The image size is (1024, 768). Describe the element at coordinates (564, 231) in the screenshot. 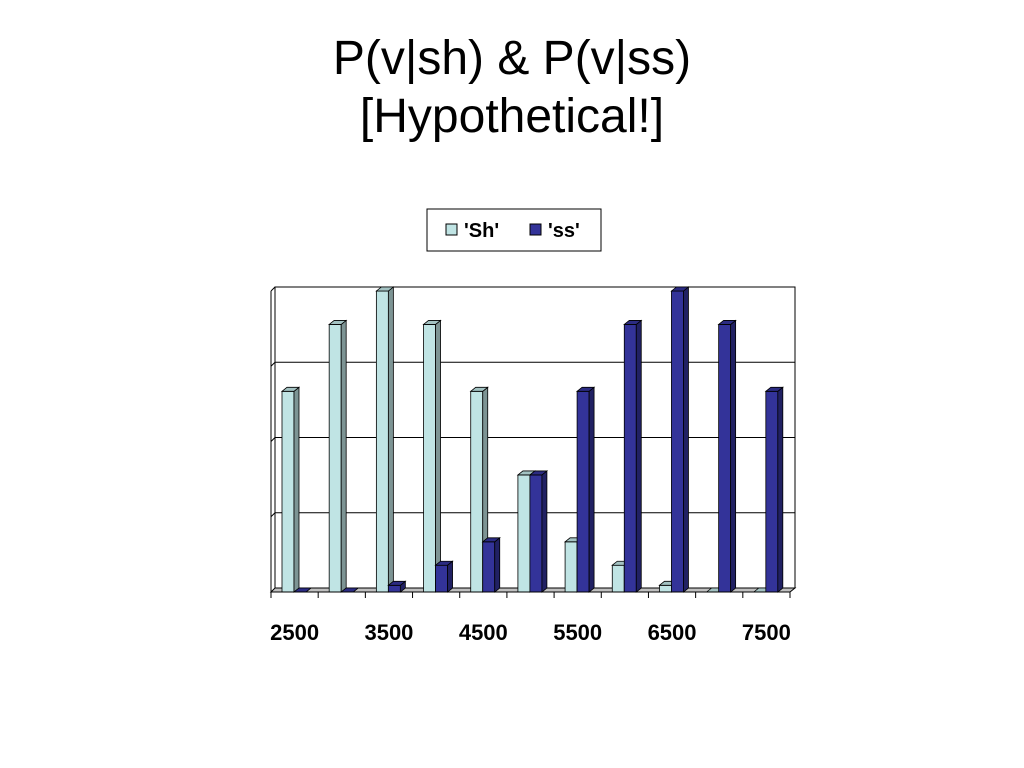

I see `legend-label: 'ss'` at that location.